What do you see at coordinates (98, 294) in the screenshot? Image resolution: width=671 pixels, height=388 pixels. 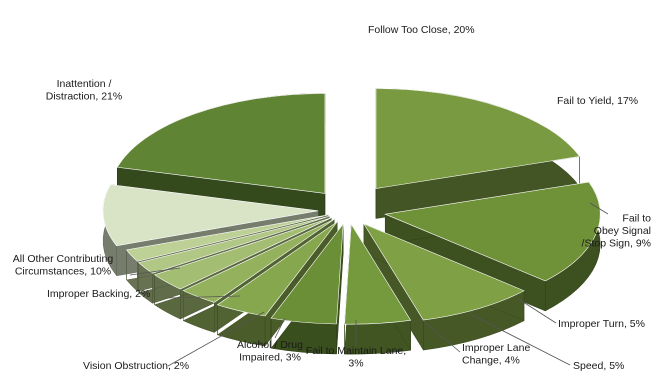 I see `slice-label-10: Improper Backing, 2%` at bounding box center [98, 294].